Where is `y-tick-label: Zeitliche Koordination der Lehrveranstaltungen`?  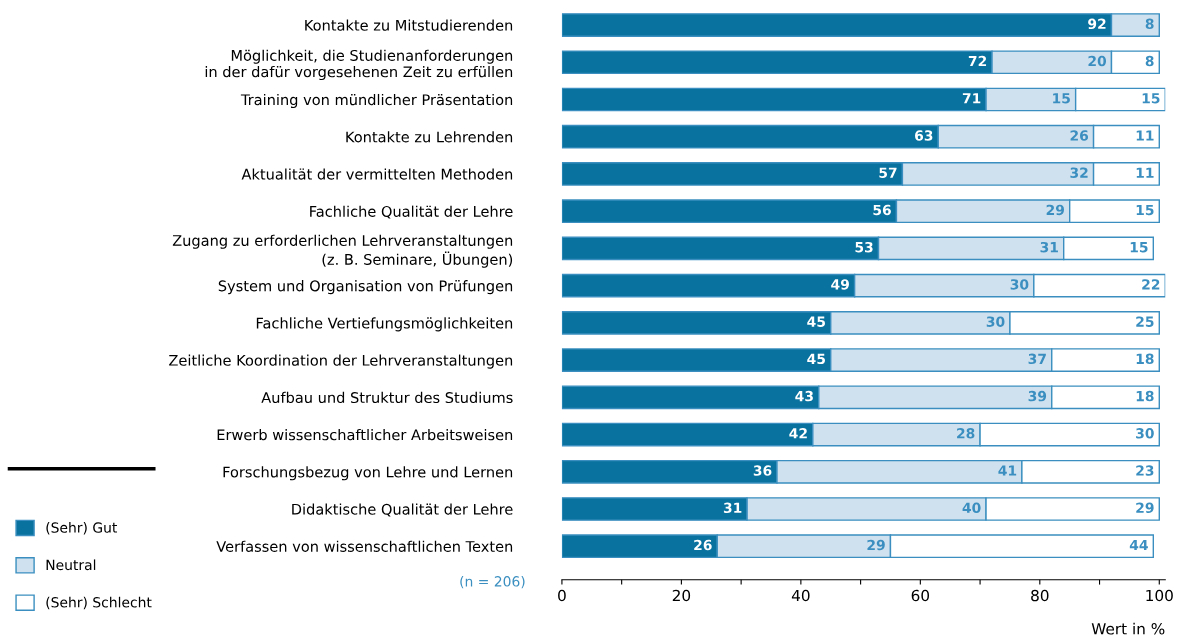 y-tick-label: Zeitliche Koordination der Lehrveranstaltungen is located at coordinates (341, 361).